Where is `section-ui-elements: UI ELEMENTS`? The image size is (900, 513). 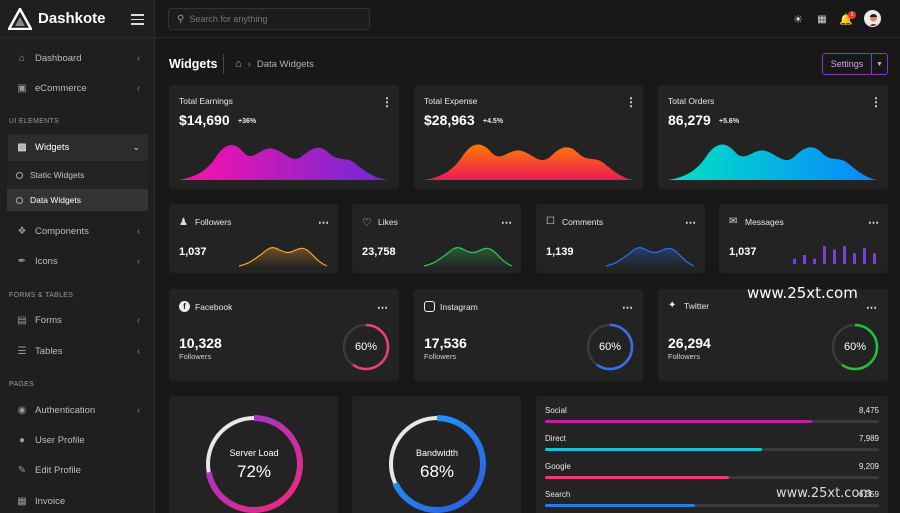 section-ui-elements: UI ELEMENTS is located at coordinates (34, 121).